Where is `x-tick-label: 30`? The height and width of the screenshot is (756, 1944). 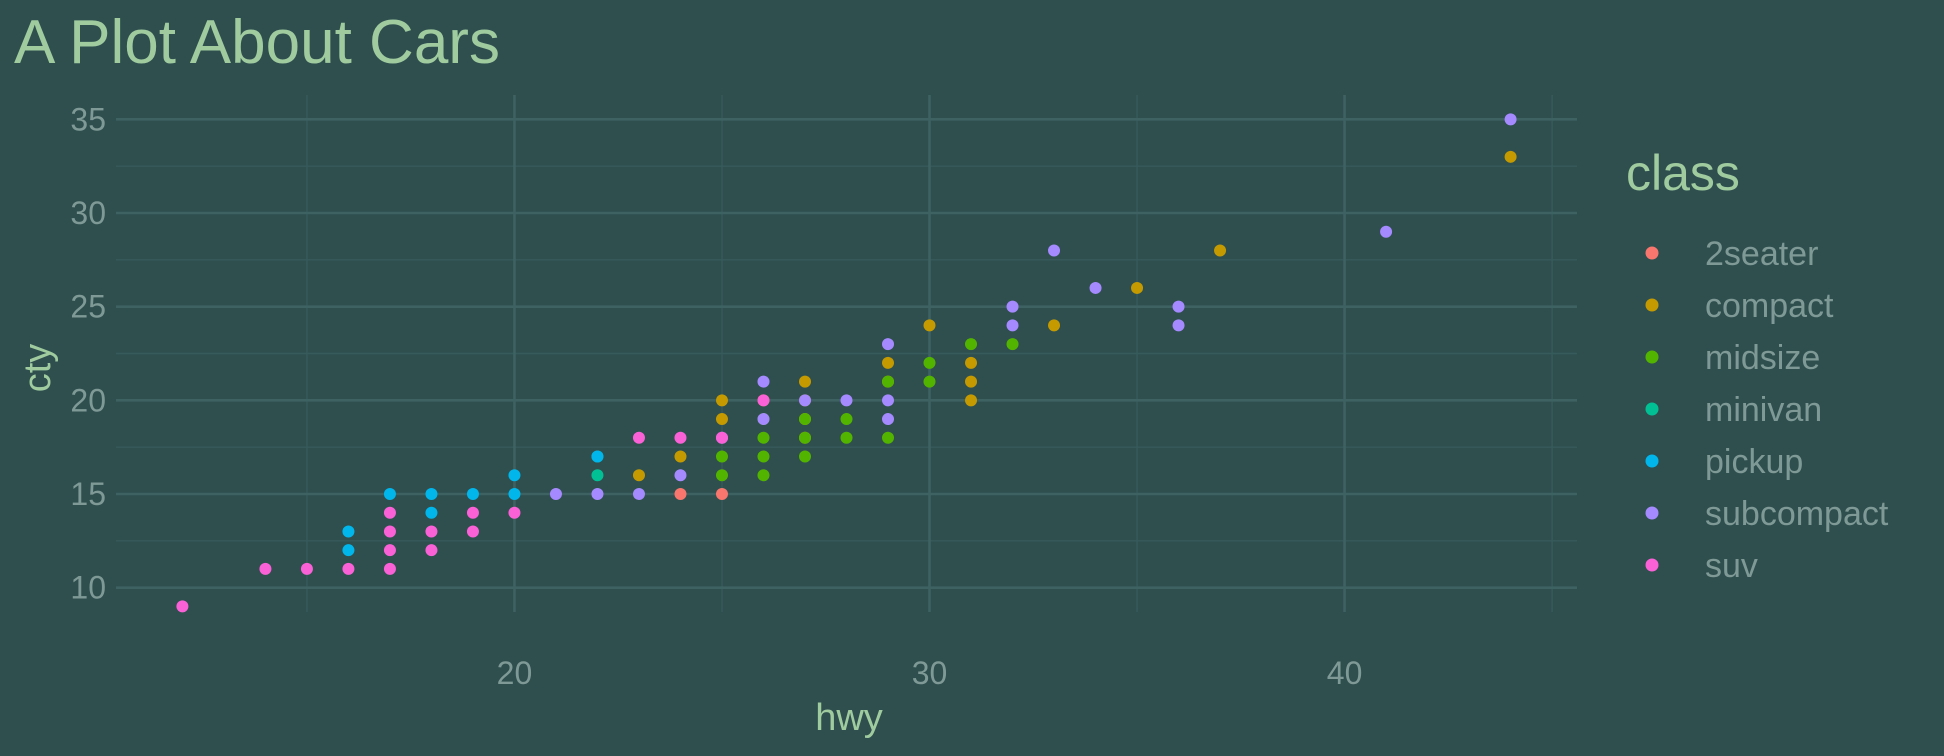
x-tick-label: 30 is located at coordinates (930, 673).